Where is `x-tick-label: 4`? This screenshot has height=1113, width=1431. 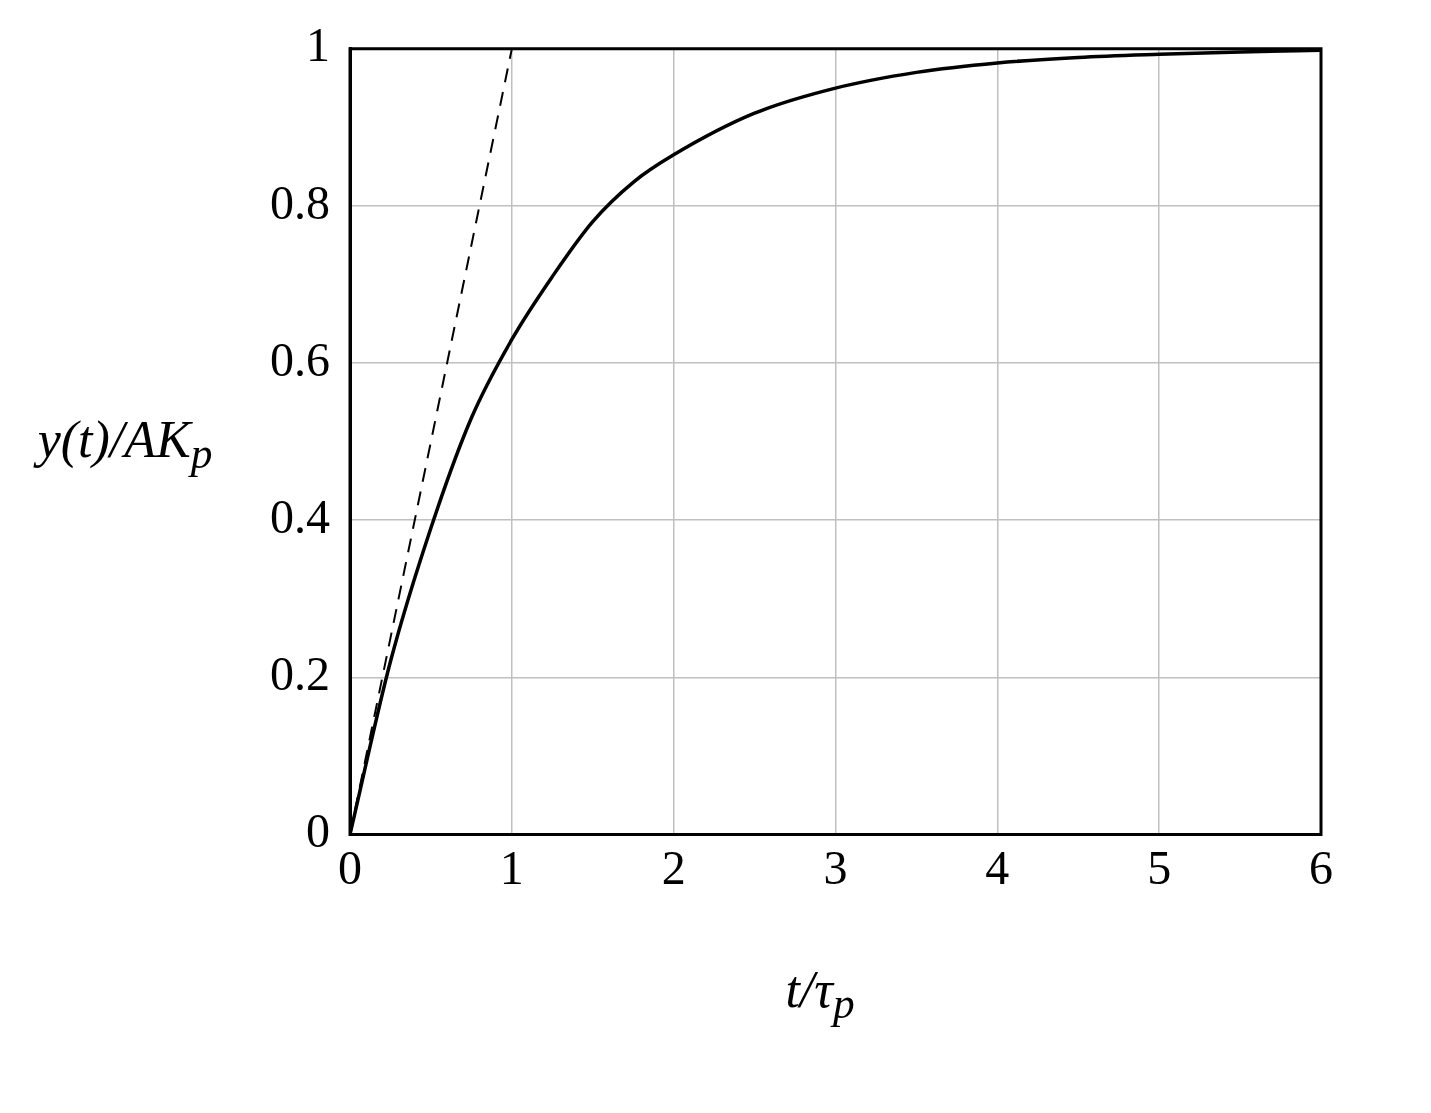
x-tick-label: 4 is located at coordinates (997, 867).